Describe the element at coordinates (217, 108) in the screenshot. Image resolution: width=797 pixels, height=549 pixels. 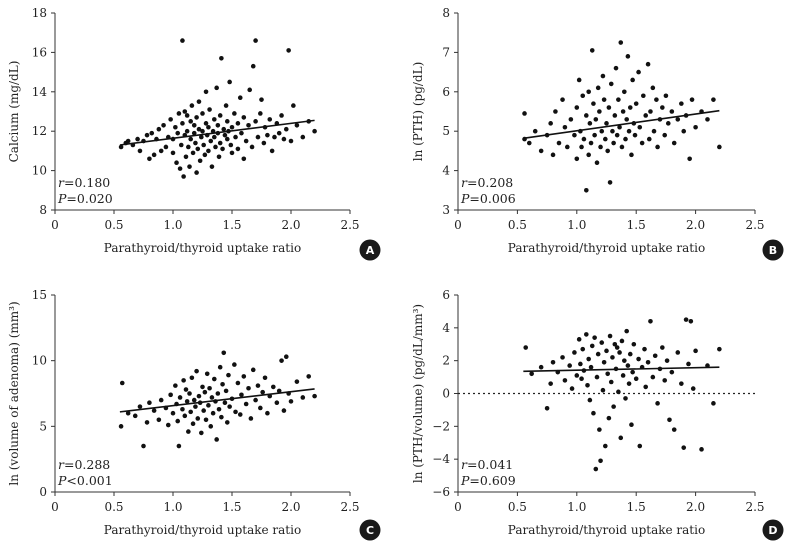
I see `data-points` at that location.